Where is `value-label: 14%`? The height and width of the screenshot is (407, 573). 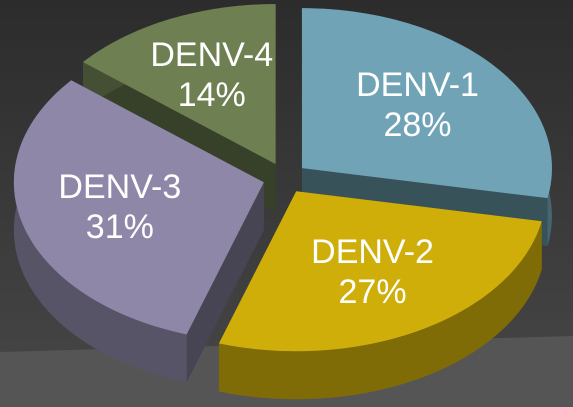
value-label: 14% is located at coordinates (212, 95).